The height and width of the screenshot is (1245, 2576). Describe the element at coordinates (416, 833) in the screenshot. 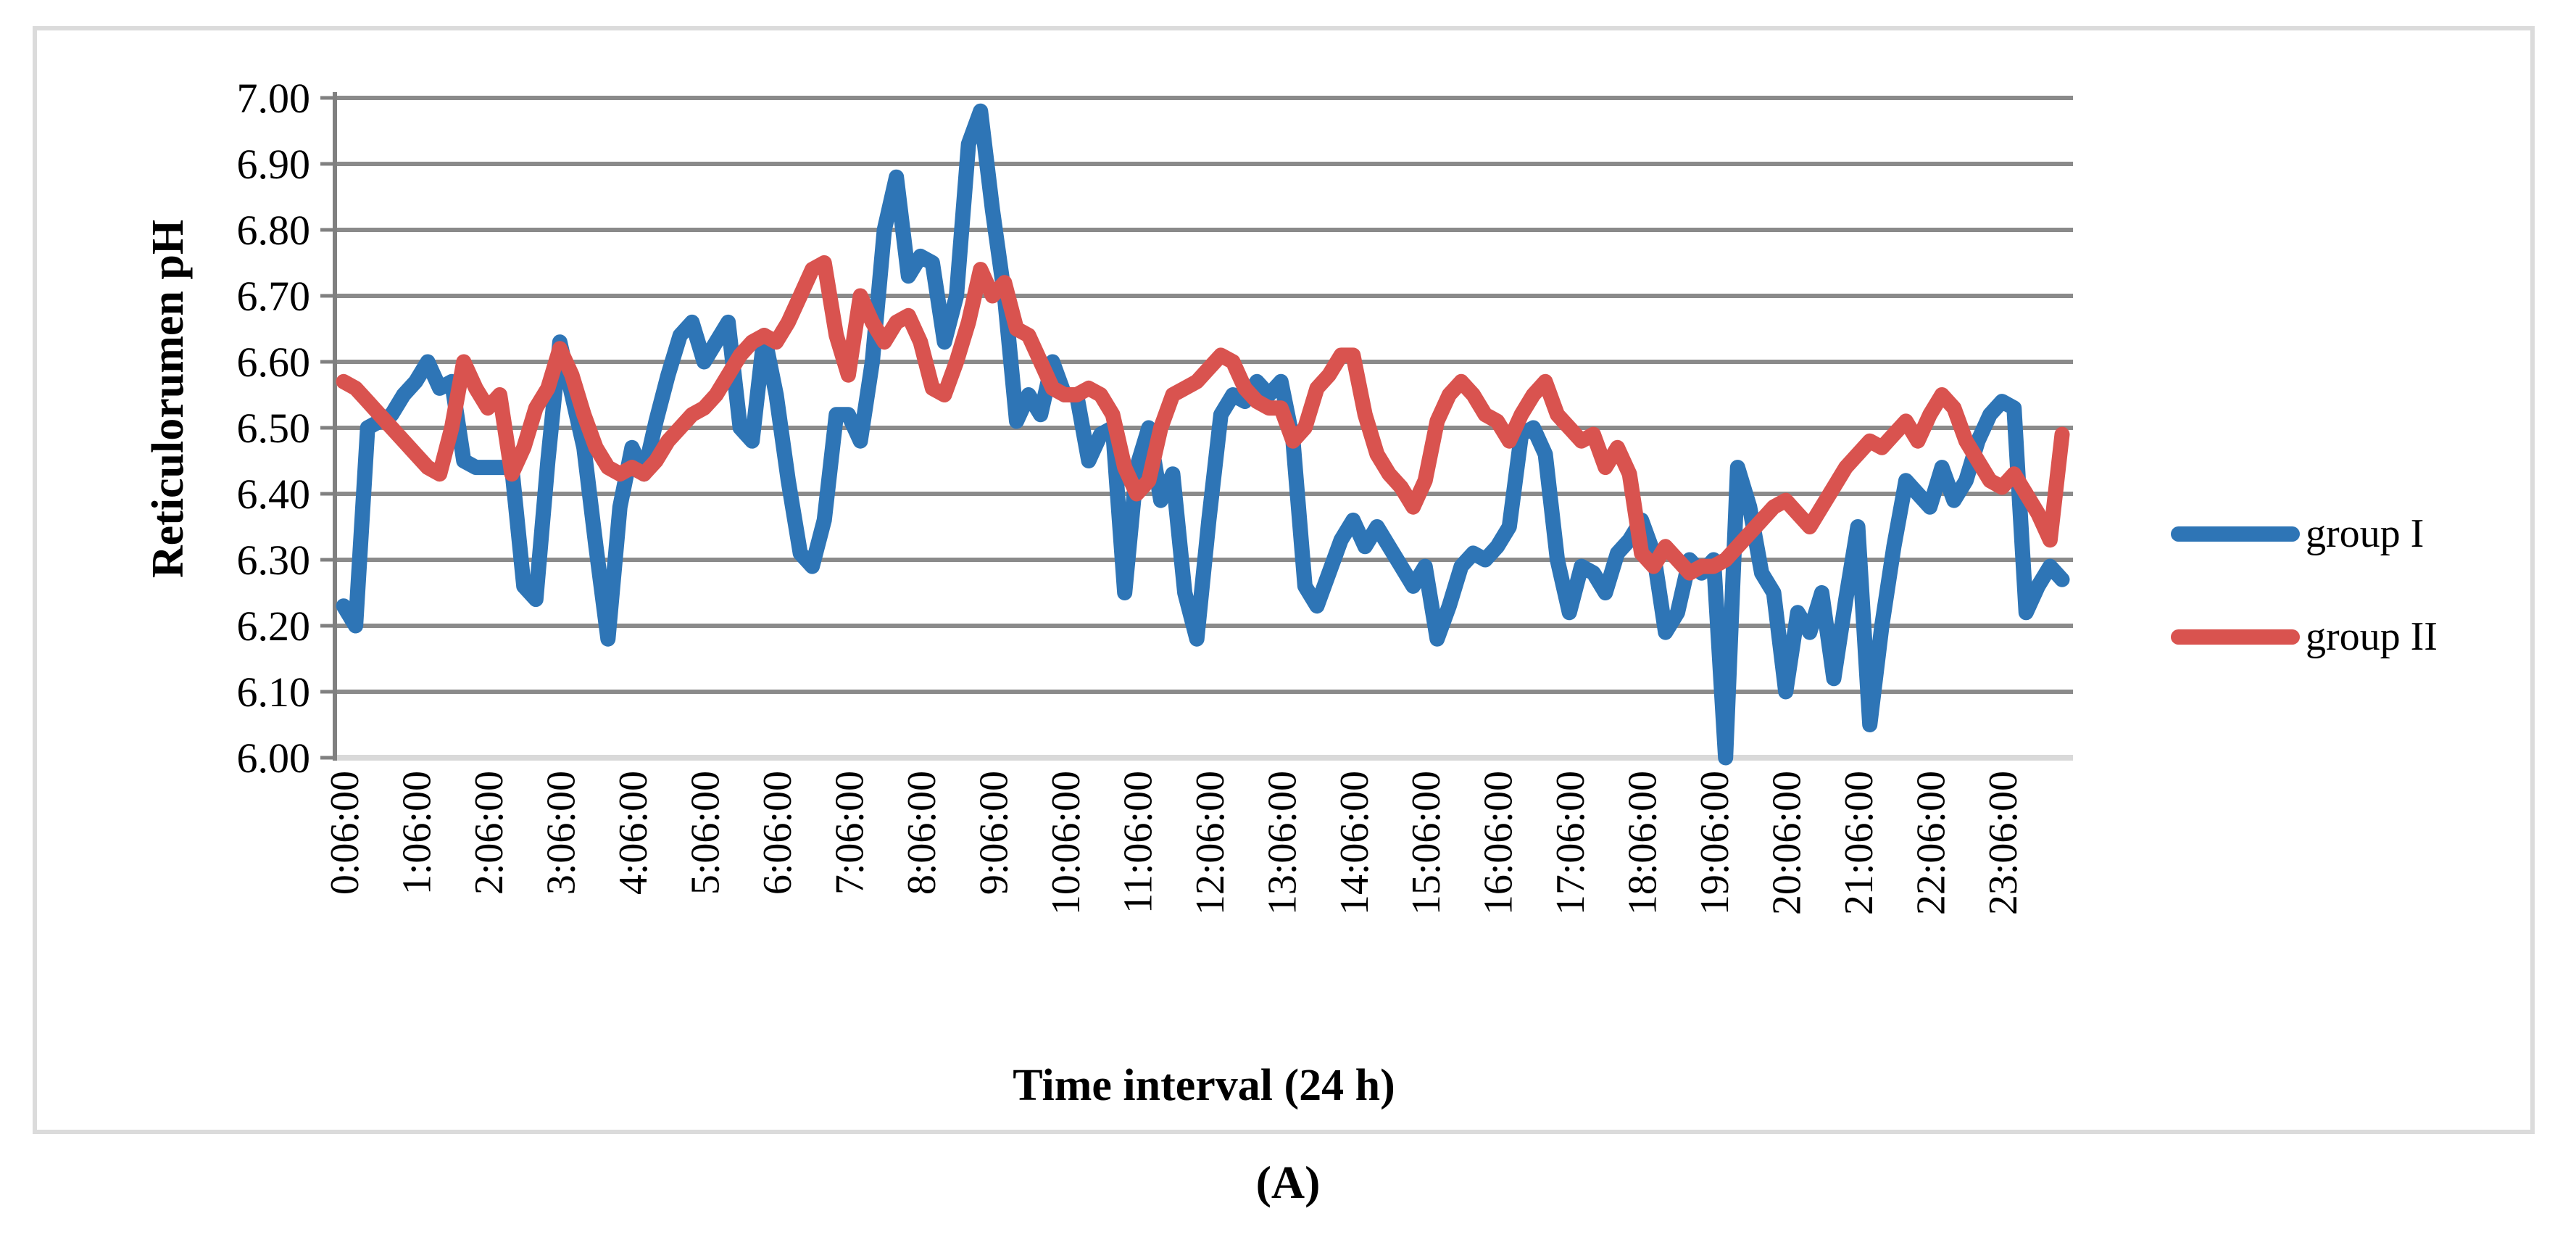

I see `x-tick-label: 1:06:00` at that location.